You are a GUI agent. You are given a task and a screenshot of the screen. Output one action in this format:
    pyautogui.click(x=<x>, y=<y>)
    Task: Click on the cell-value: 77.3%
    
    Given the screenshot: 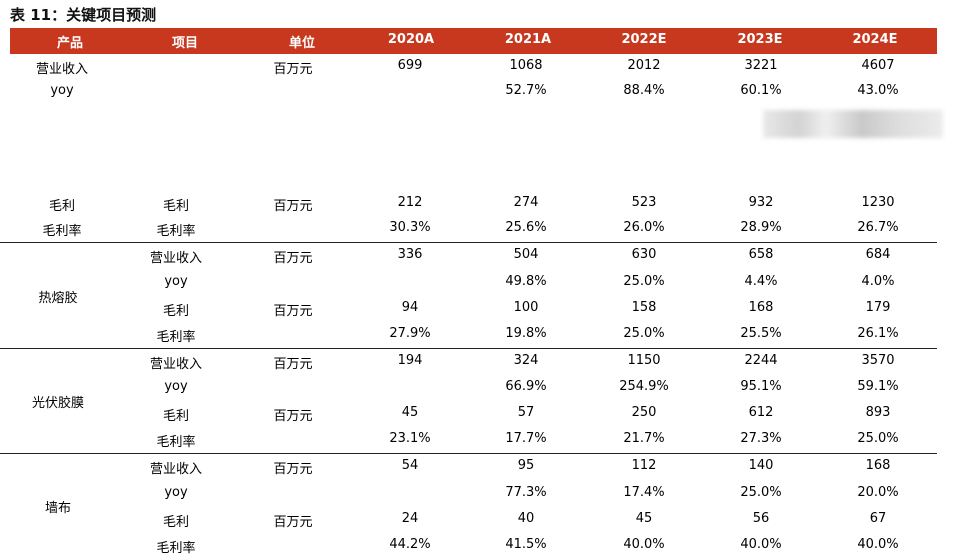 What is the action you would take?
    pyautogui.click(x=526, y=492)
    